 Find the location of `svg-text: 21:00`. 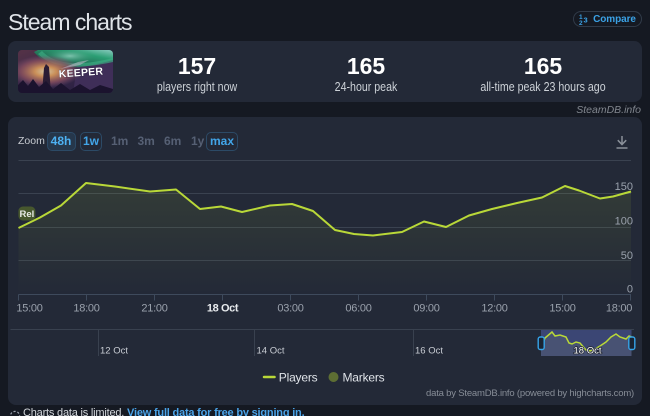

svg-text: 21:00 is located at coordinates (154, 309).